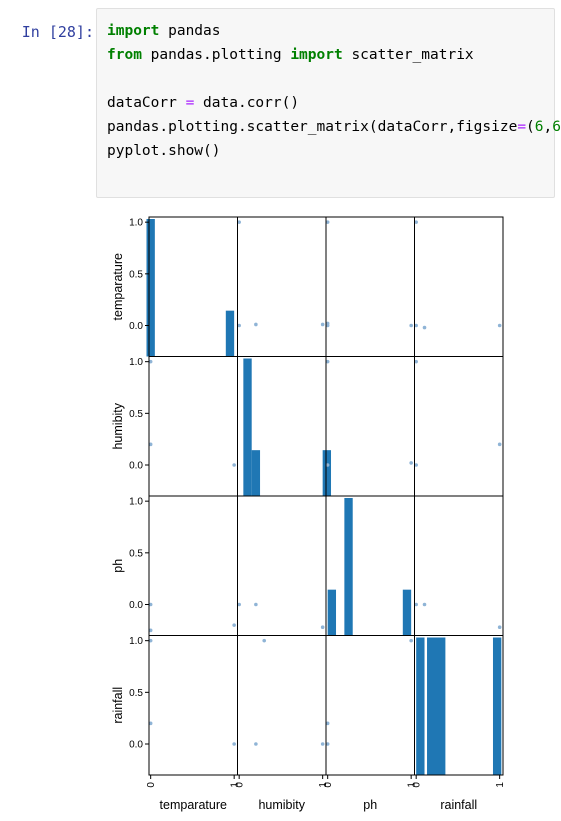  Describe the element at coordinates (190, 103) in the screenshot. I see `code-token: =` at that location.